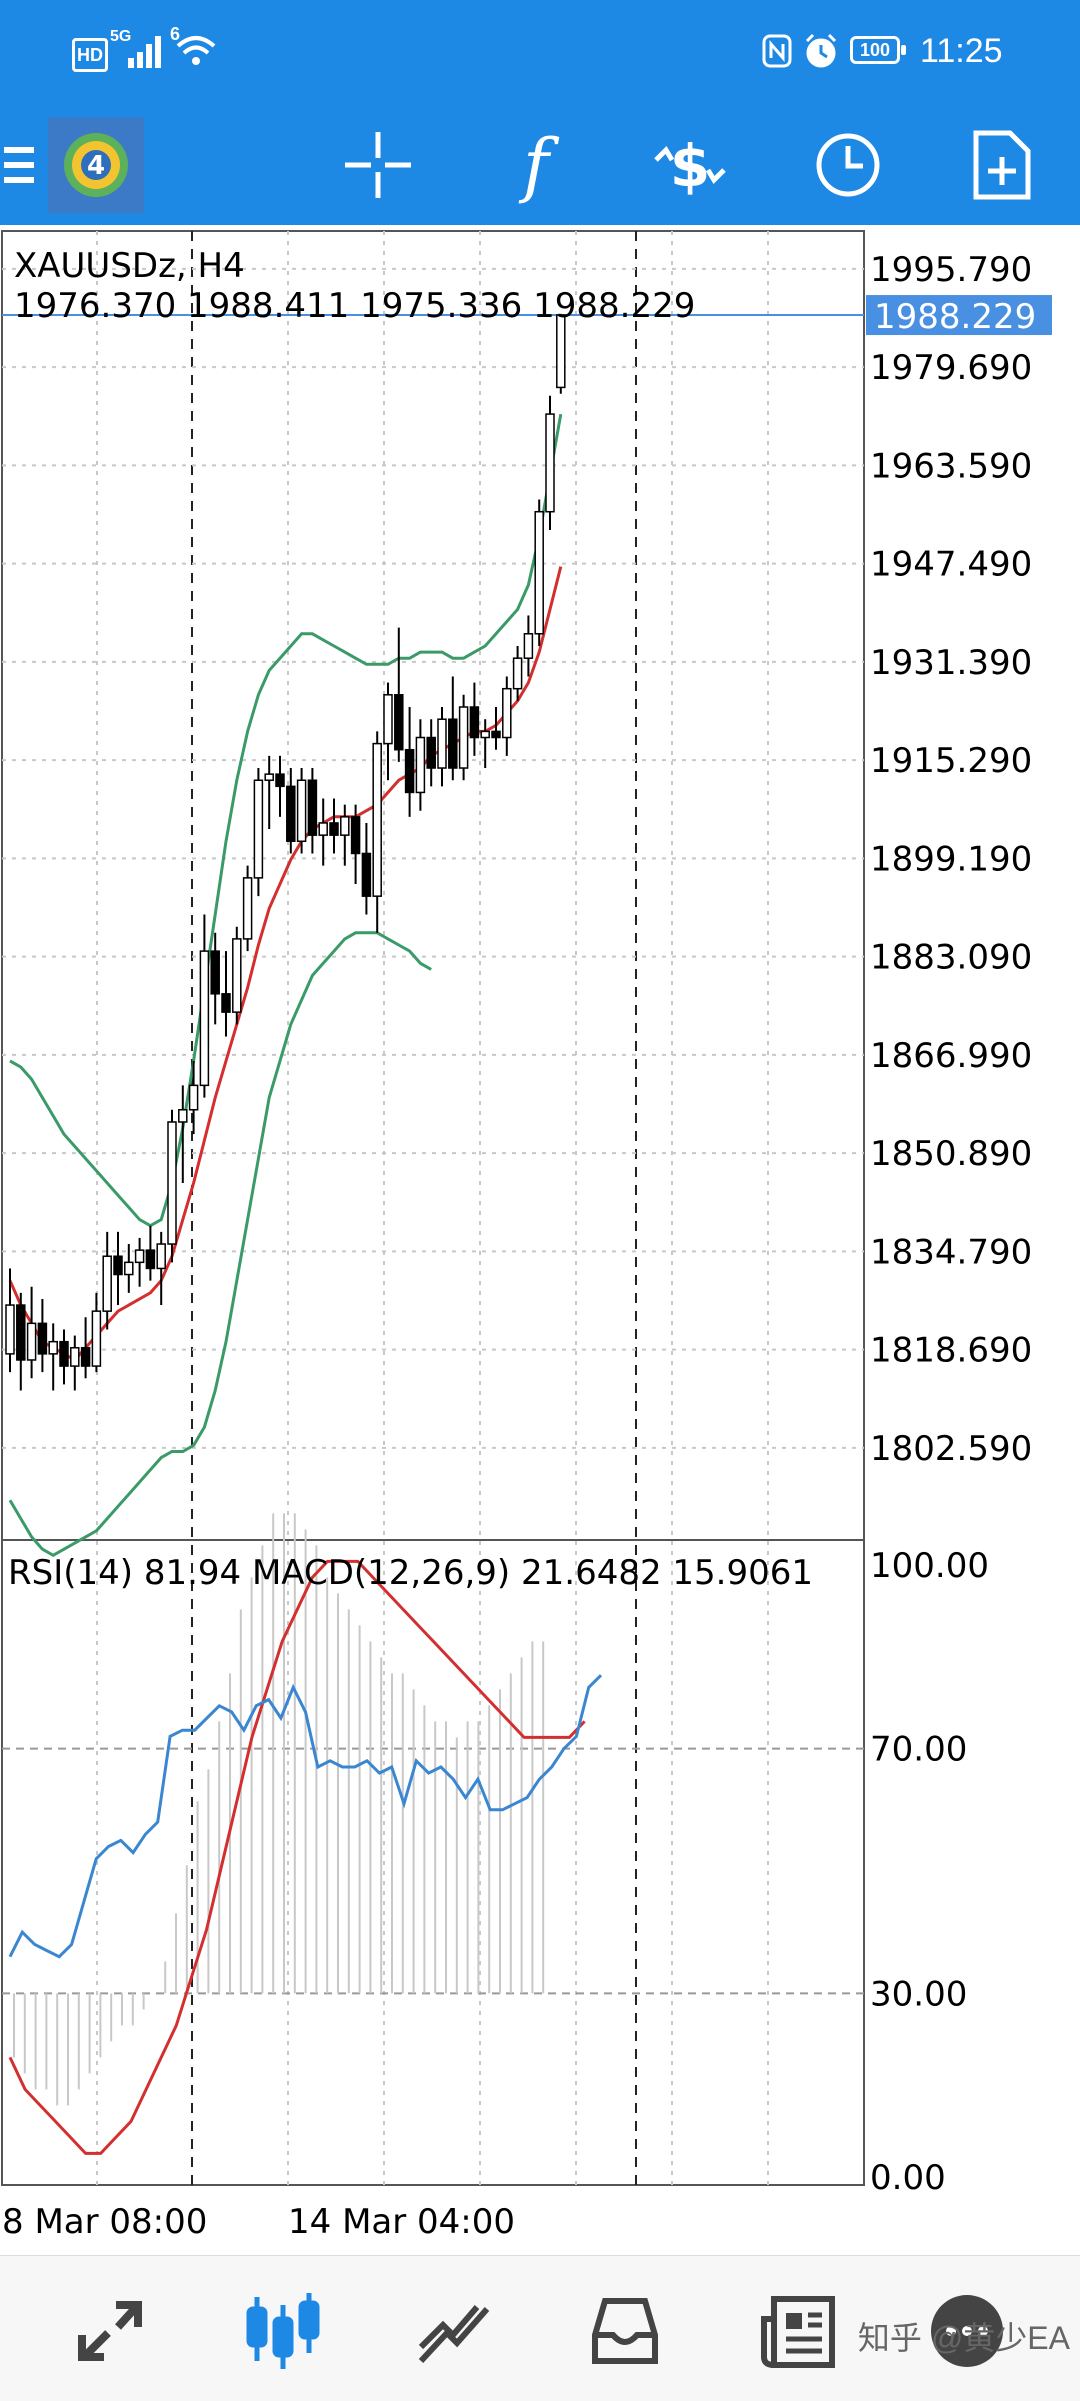  Describe the element at coordinates (453, 2331) in the screenshot. I see `trade-icon` at that location.